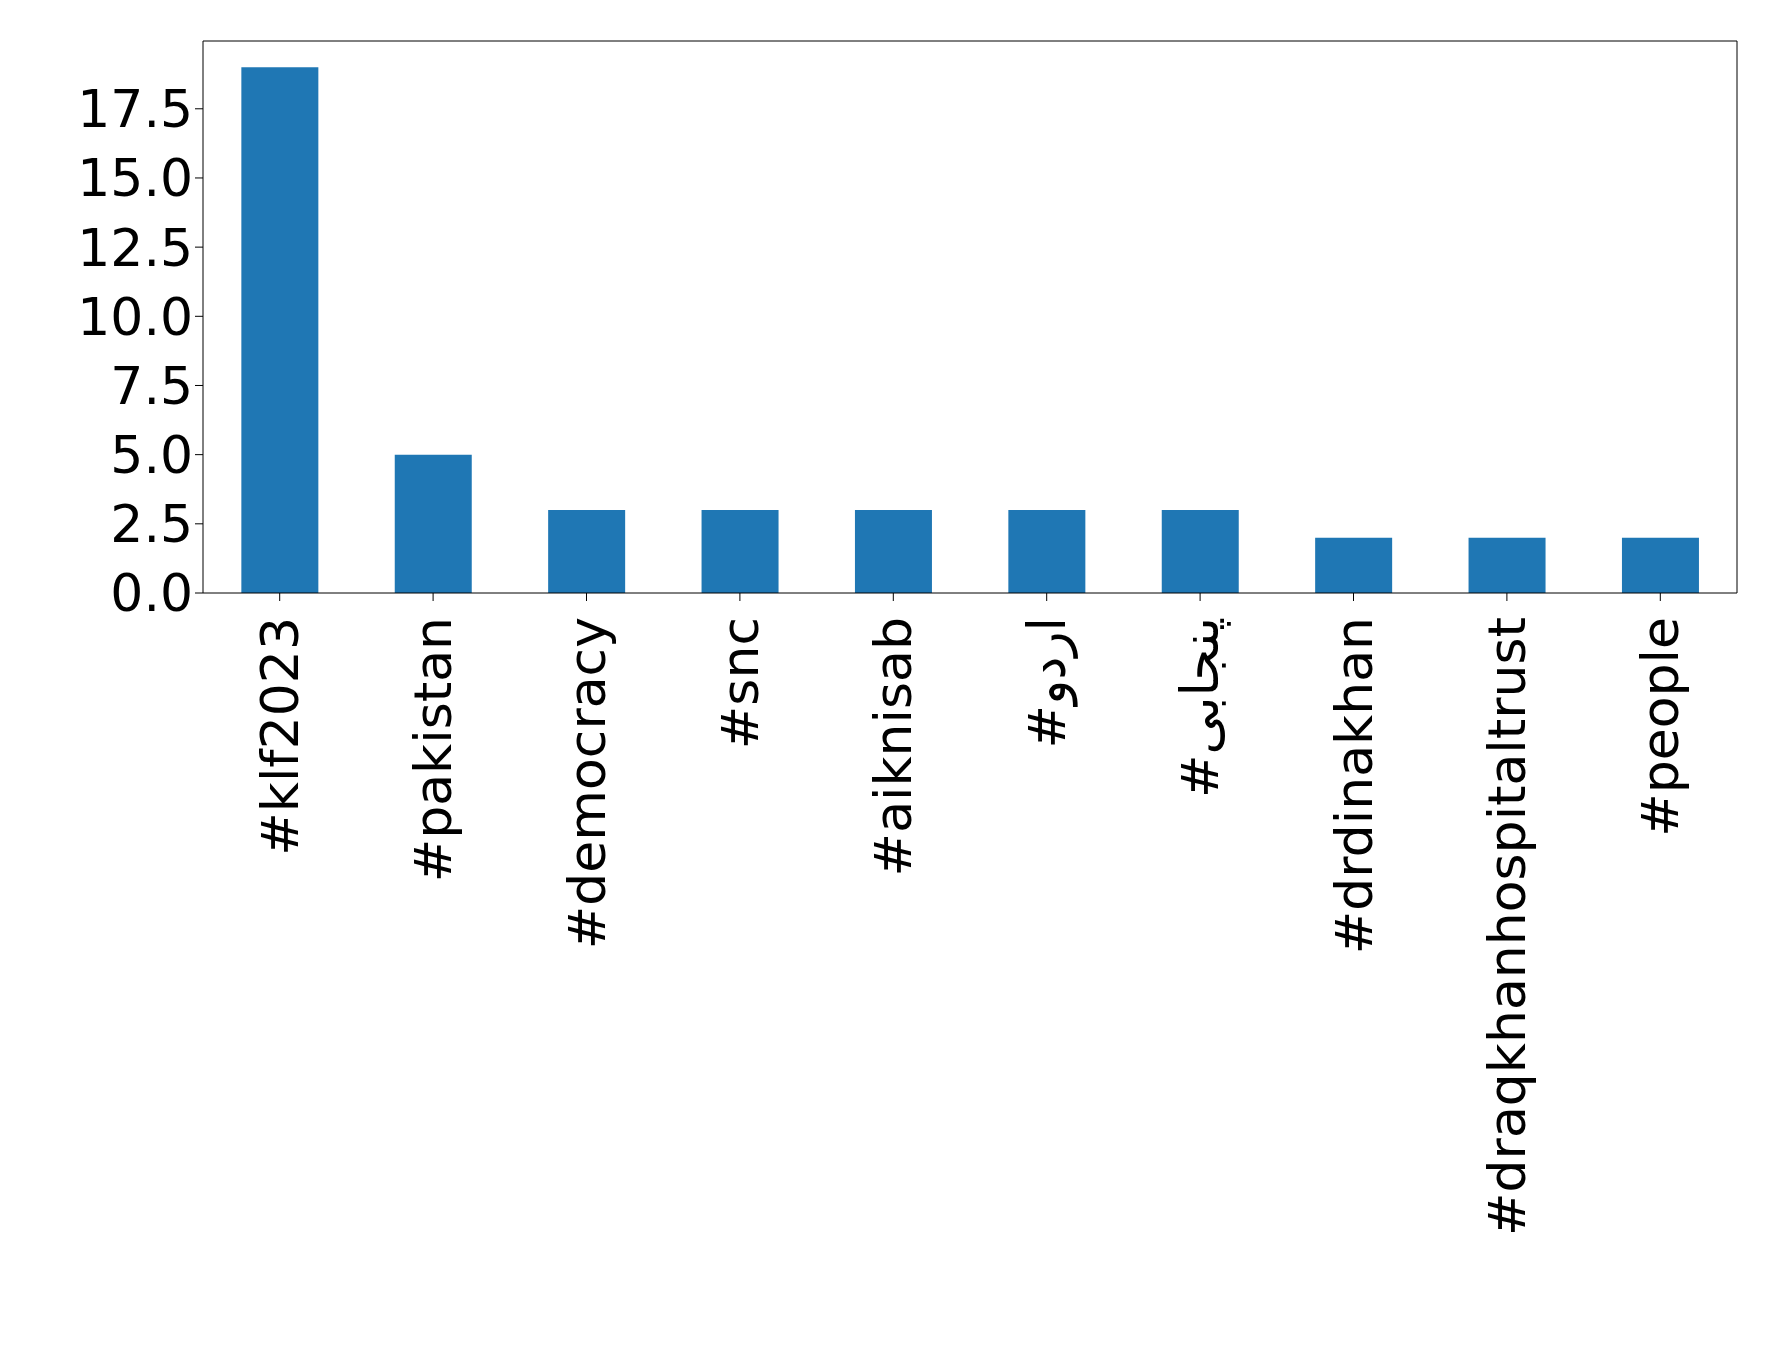 The height and width of the screenshot is (1371, 1778). What do you see at coordinates (1201, 707) in the screenshot?
I see `x-tick-label: #پنجابی` at bounding box center [1201, 707].